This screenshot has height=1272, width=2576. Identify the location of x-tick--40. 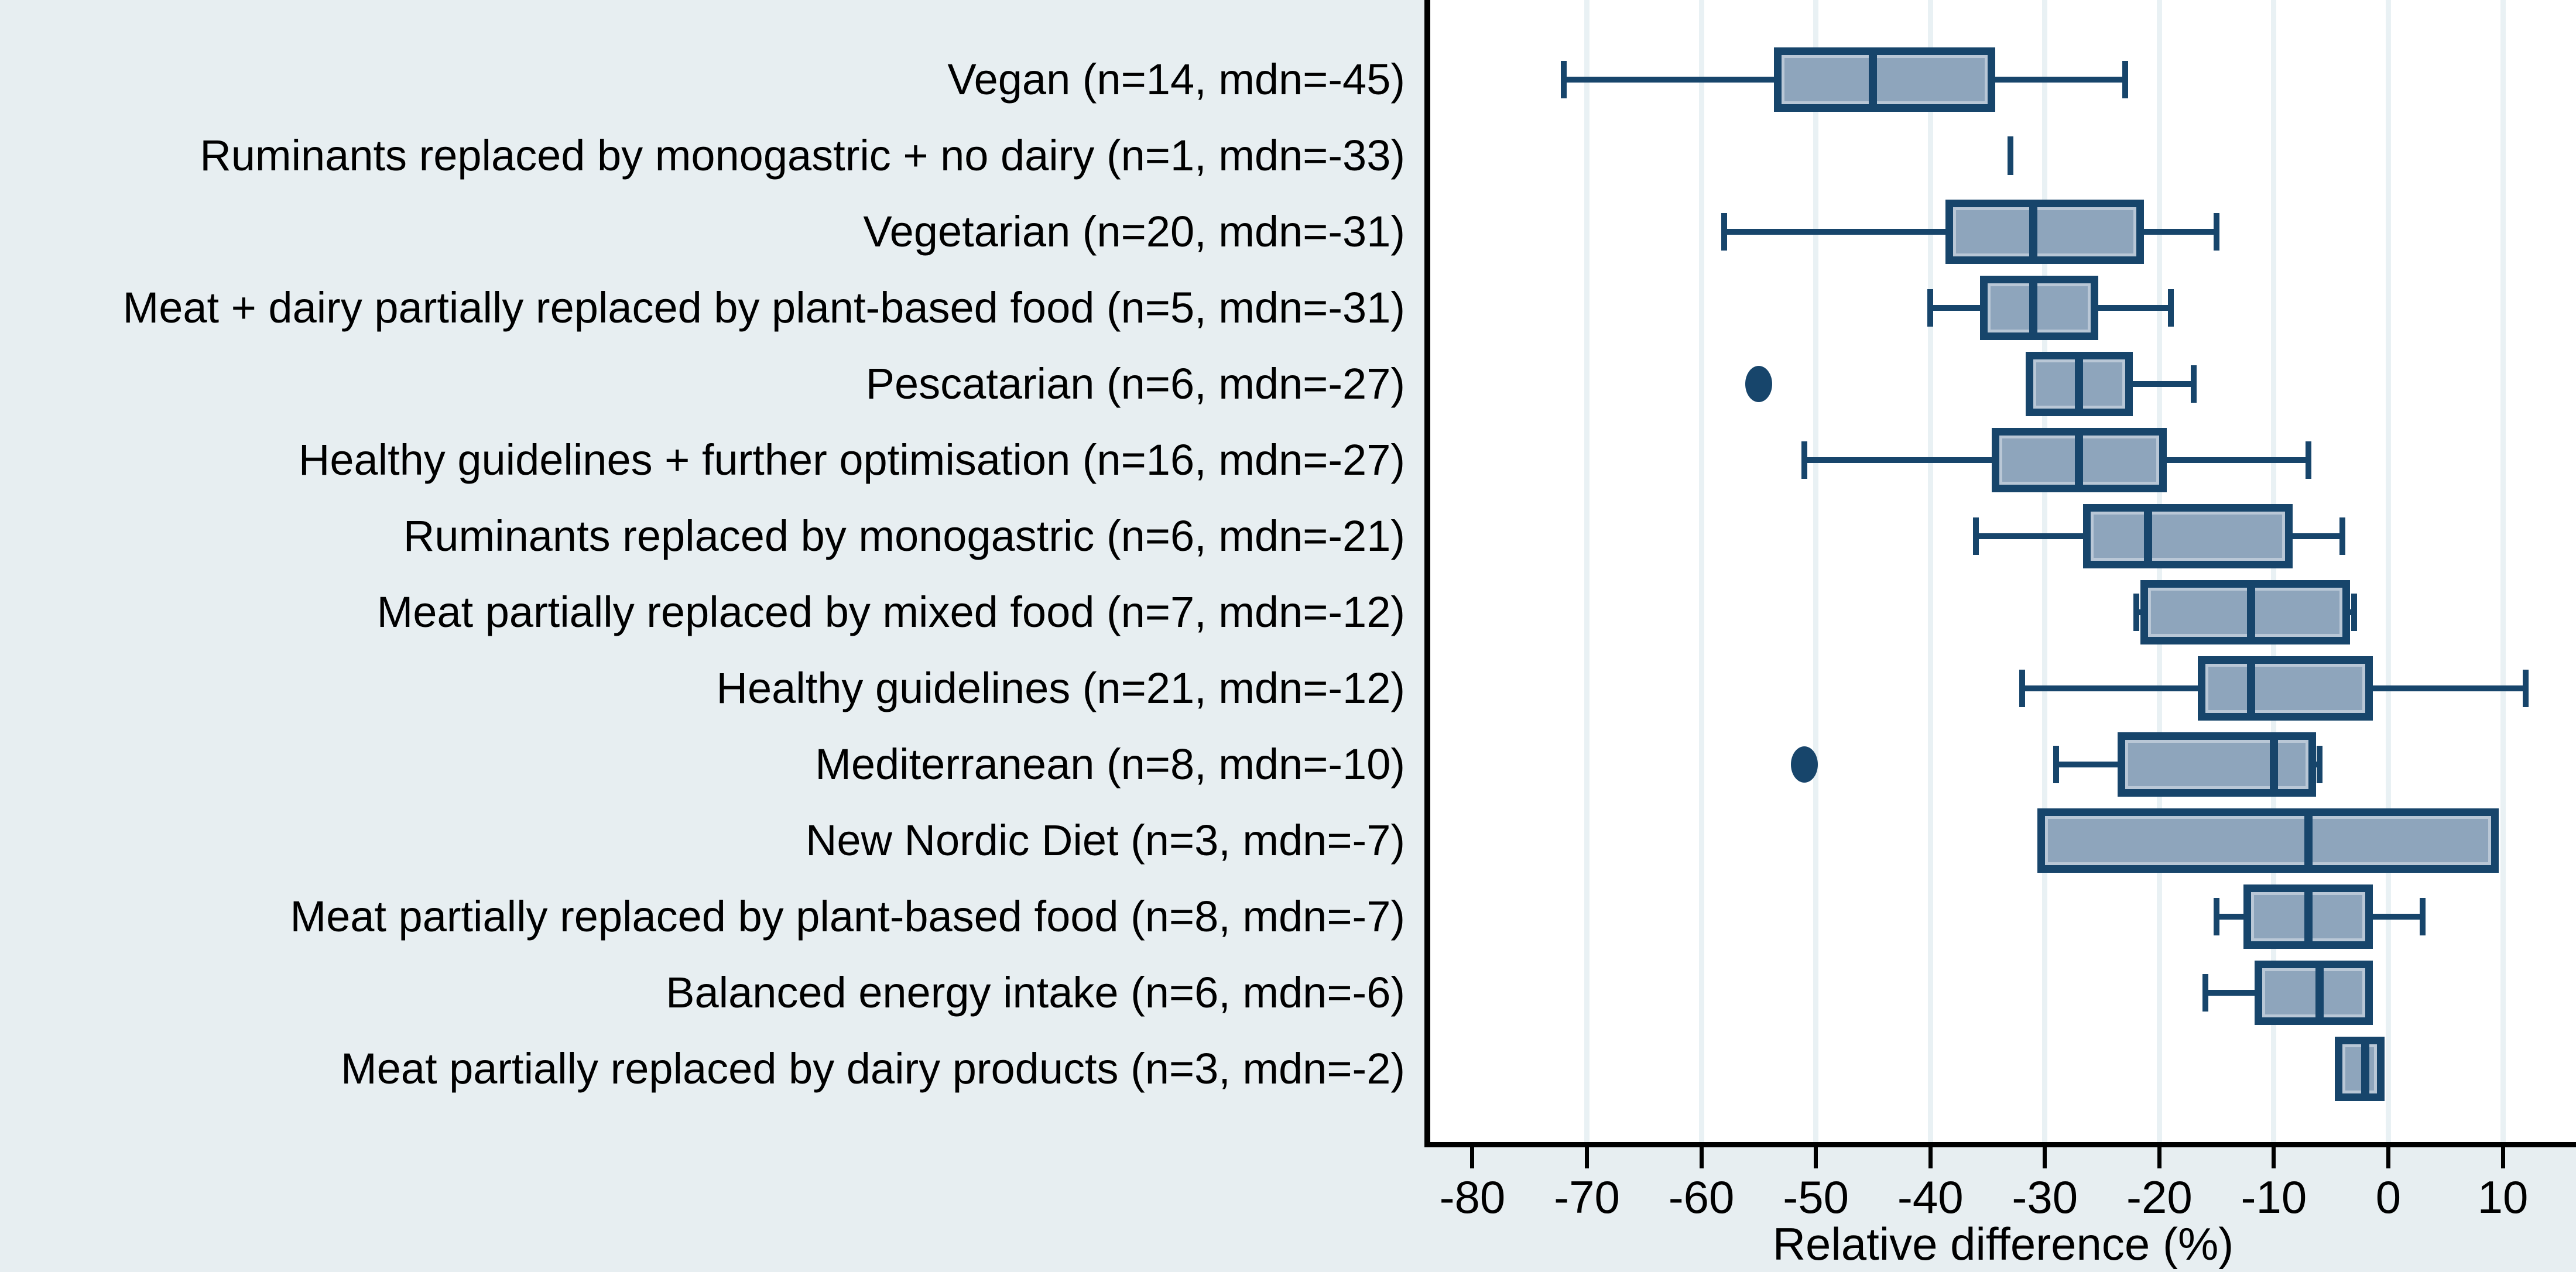
(1930, 1157).